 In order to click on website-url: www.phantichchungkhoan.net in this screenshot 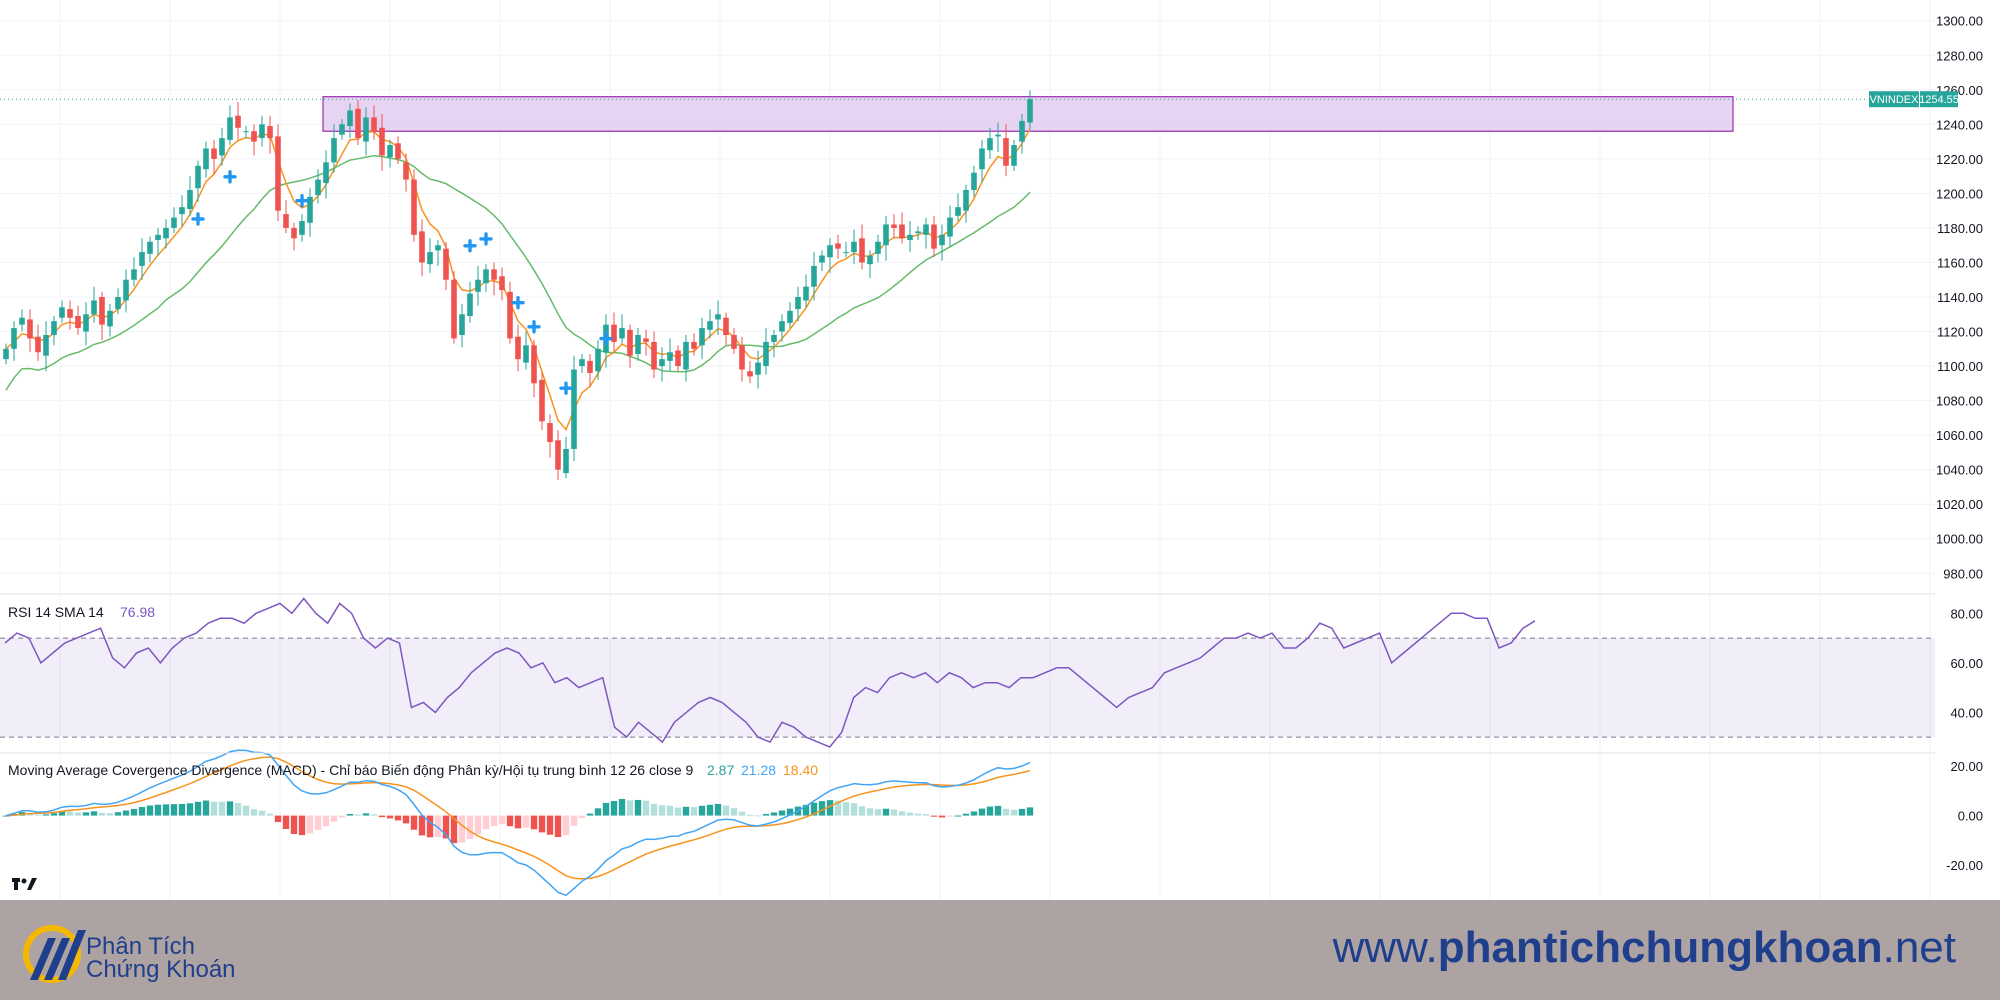, I will do `click(1644, 948)`.